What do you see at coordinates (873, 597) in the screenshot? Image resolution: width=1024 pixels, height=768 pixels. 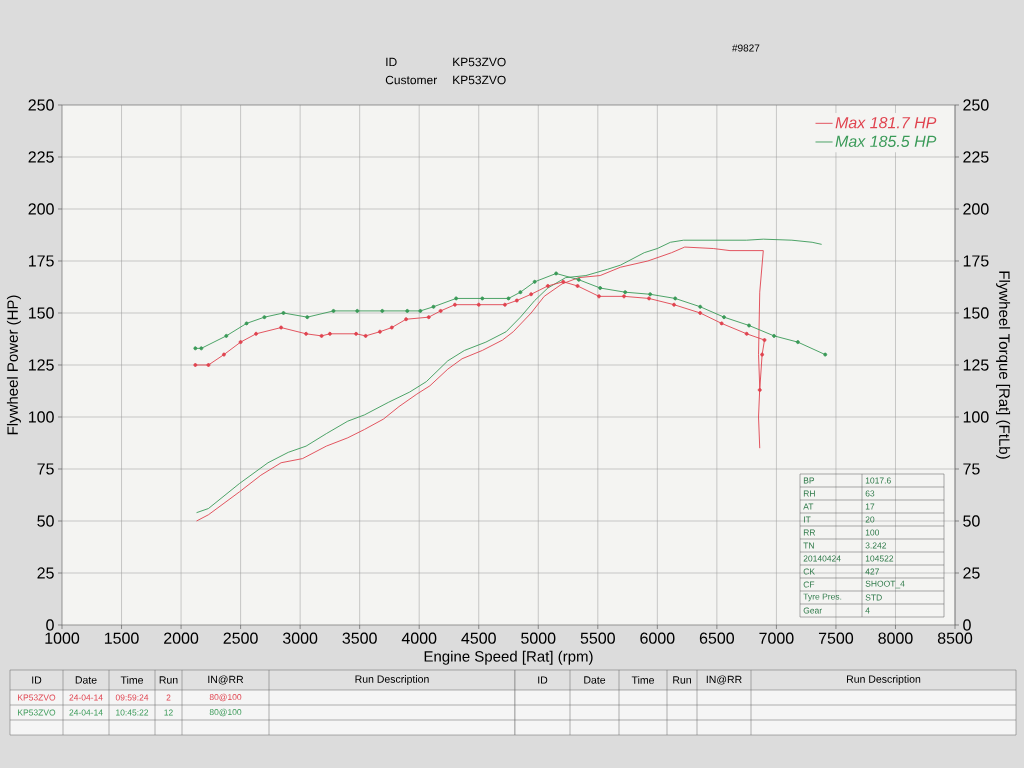 I see `annotation: STD` at bounding box center [873, 597].